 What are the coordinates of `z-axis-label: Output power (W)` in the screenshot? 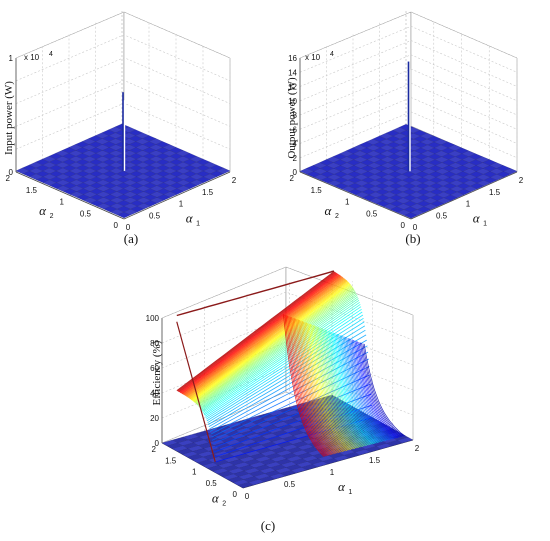 It's located at (292, 118).